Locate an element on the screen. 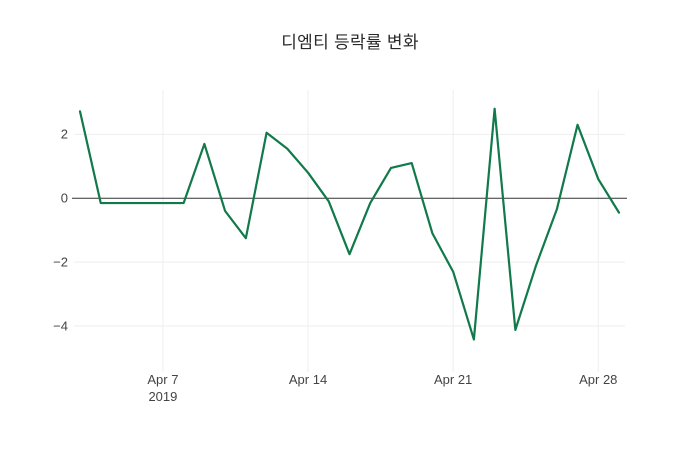 The height and width of the screenshot is (450, 700). x-axis-tick-label: Apr 14 is located at coordinates (308, 379).